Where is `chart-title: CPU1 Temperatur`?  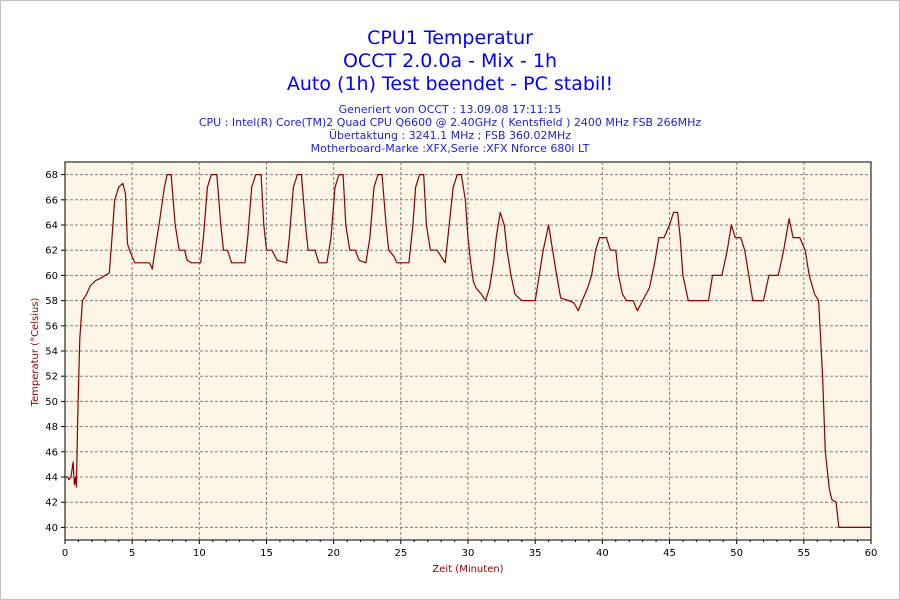 chart-title: CPU1 Temperatur is located at coordinates (450, 38).